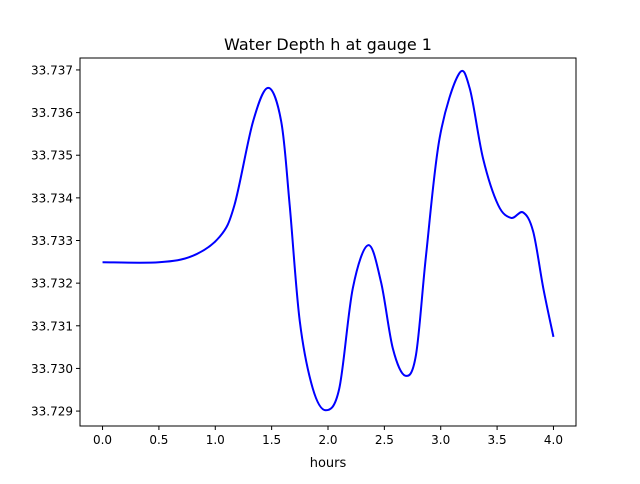 The height and width of the screenshot is (484, 640). Describe the element at coordinates (327, 440) in the screenshot. I see `x-tick-label: 2.0` at that location.